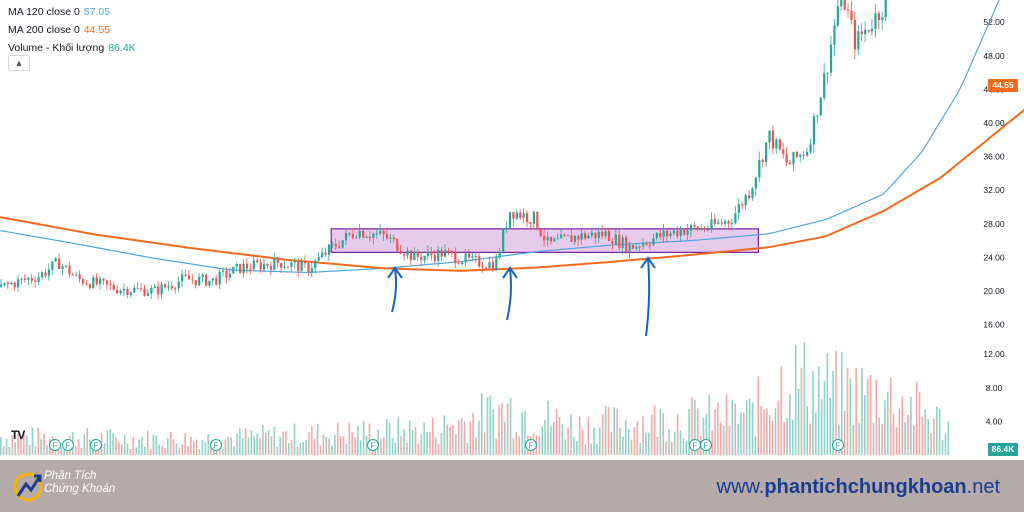 The height and width of the screenshot is (512, 1024). I want to click on annotation-arrow, so click(509, 294).